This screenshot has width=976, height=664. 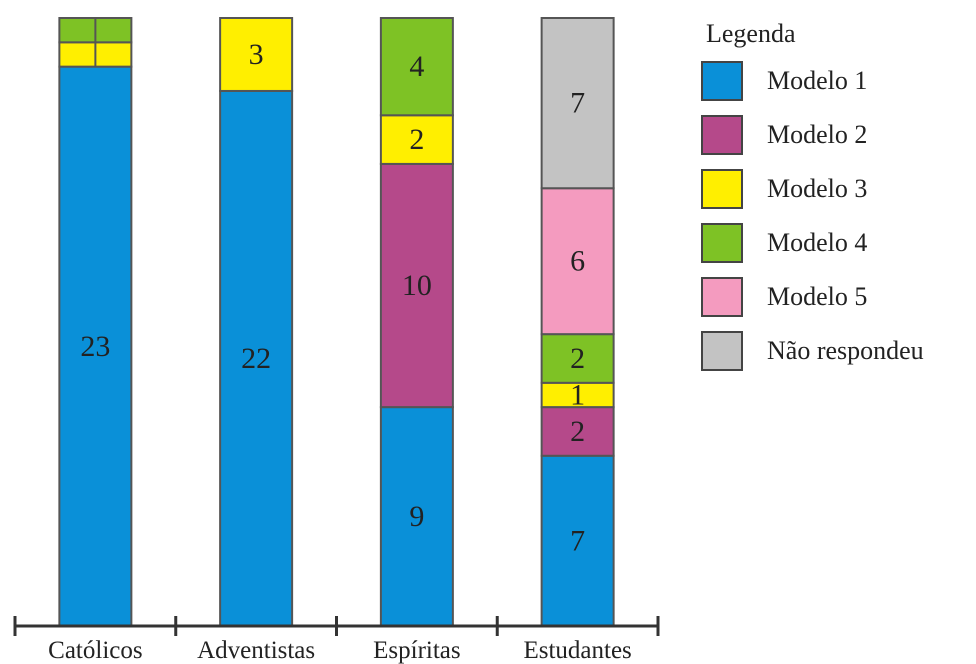 What do you see at coordinates (817, 80) in the screenshot?
I see `legend-label-modelo-1: Modelo 1` at bounding box center [817, 80].